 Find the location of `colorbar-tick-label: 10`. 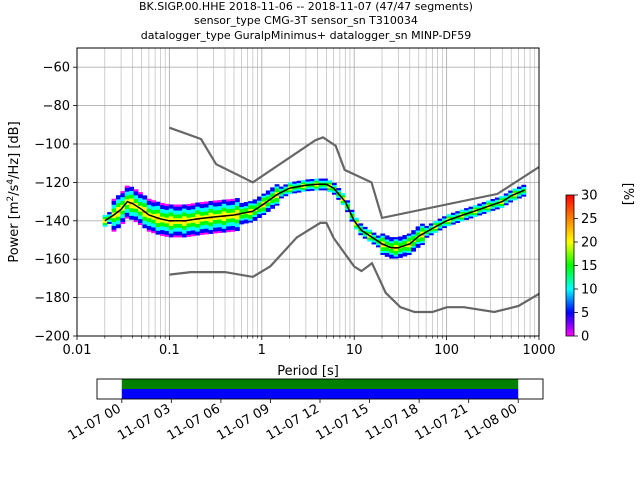

colorbar-tick-label: 10 is located at coordinates (589, 290).